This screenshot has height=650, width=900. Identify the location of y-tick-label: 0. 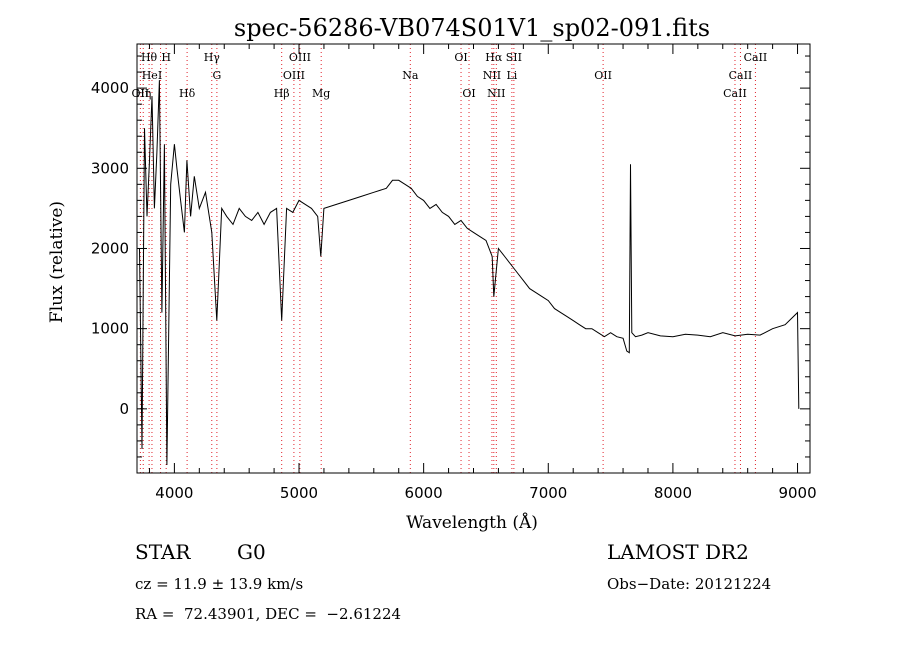
(124, 409).